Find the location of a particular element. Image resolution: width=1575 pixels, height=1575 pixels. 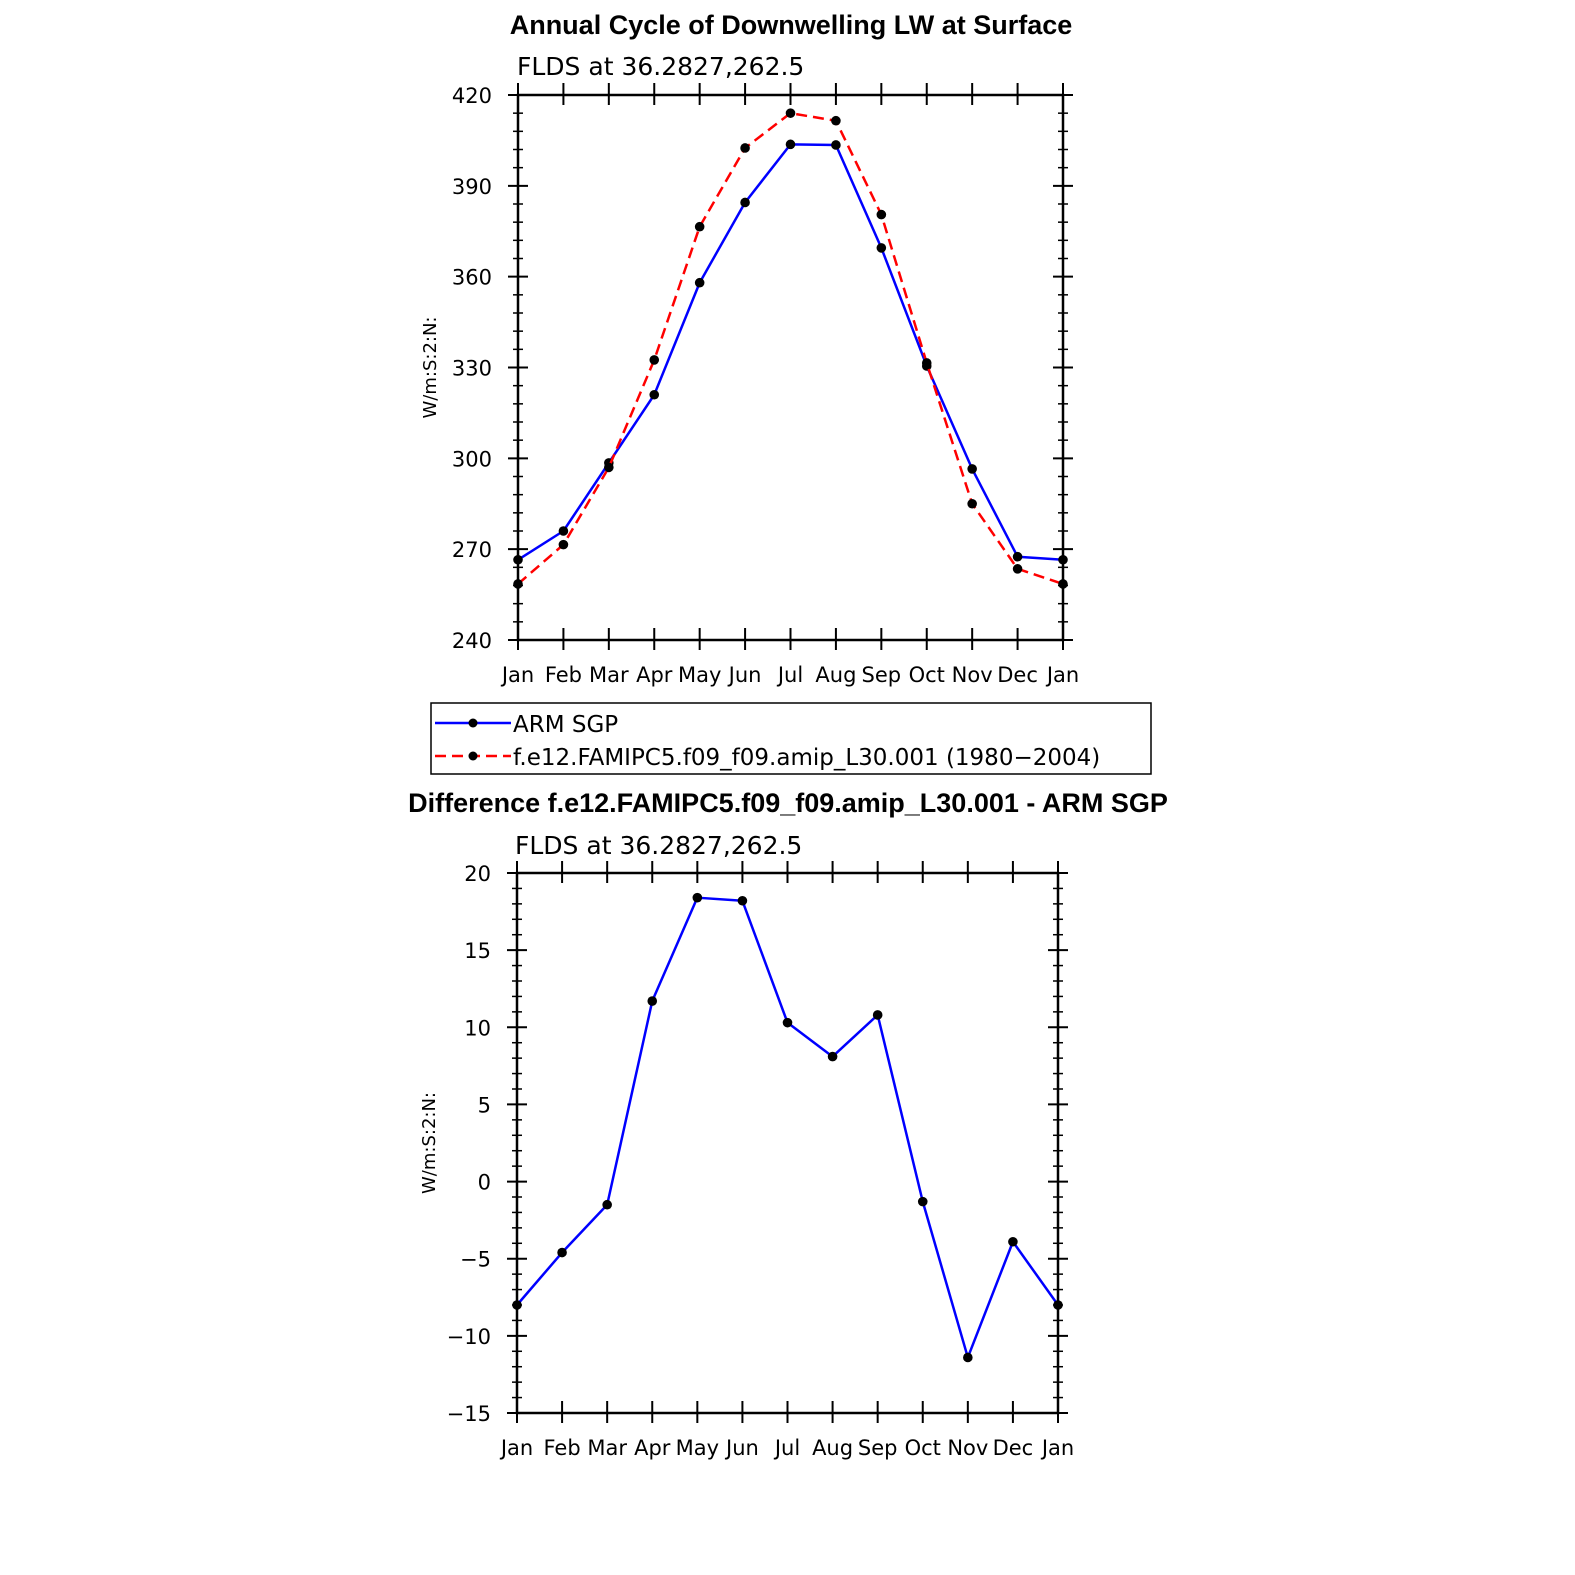

y-tick-label: 20 is located at coordinates (477, 874).